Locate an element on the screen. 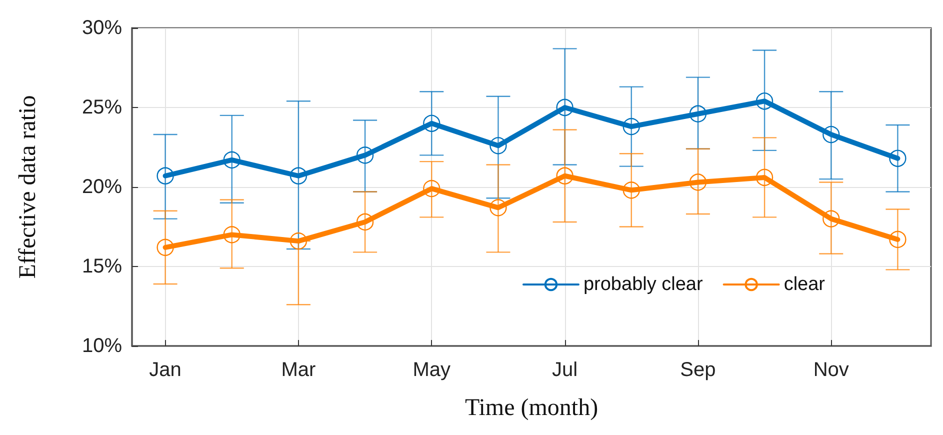 This screenshot has height=435, width=943. x-tick-label: Mar is located at coordinates (298, 370).